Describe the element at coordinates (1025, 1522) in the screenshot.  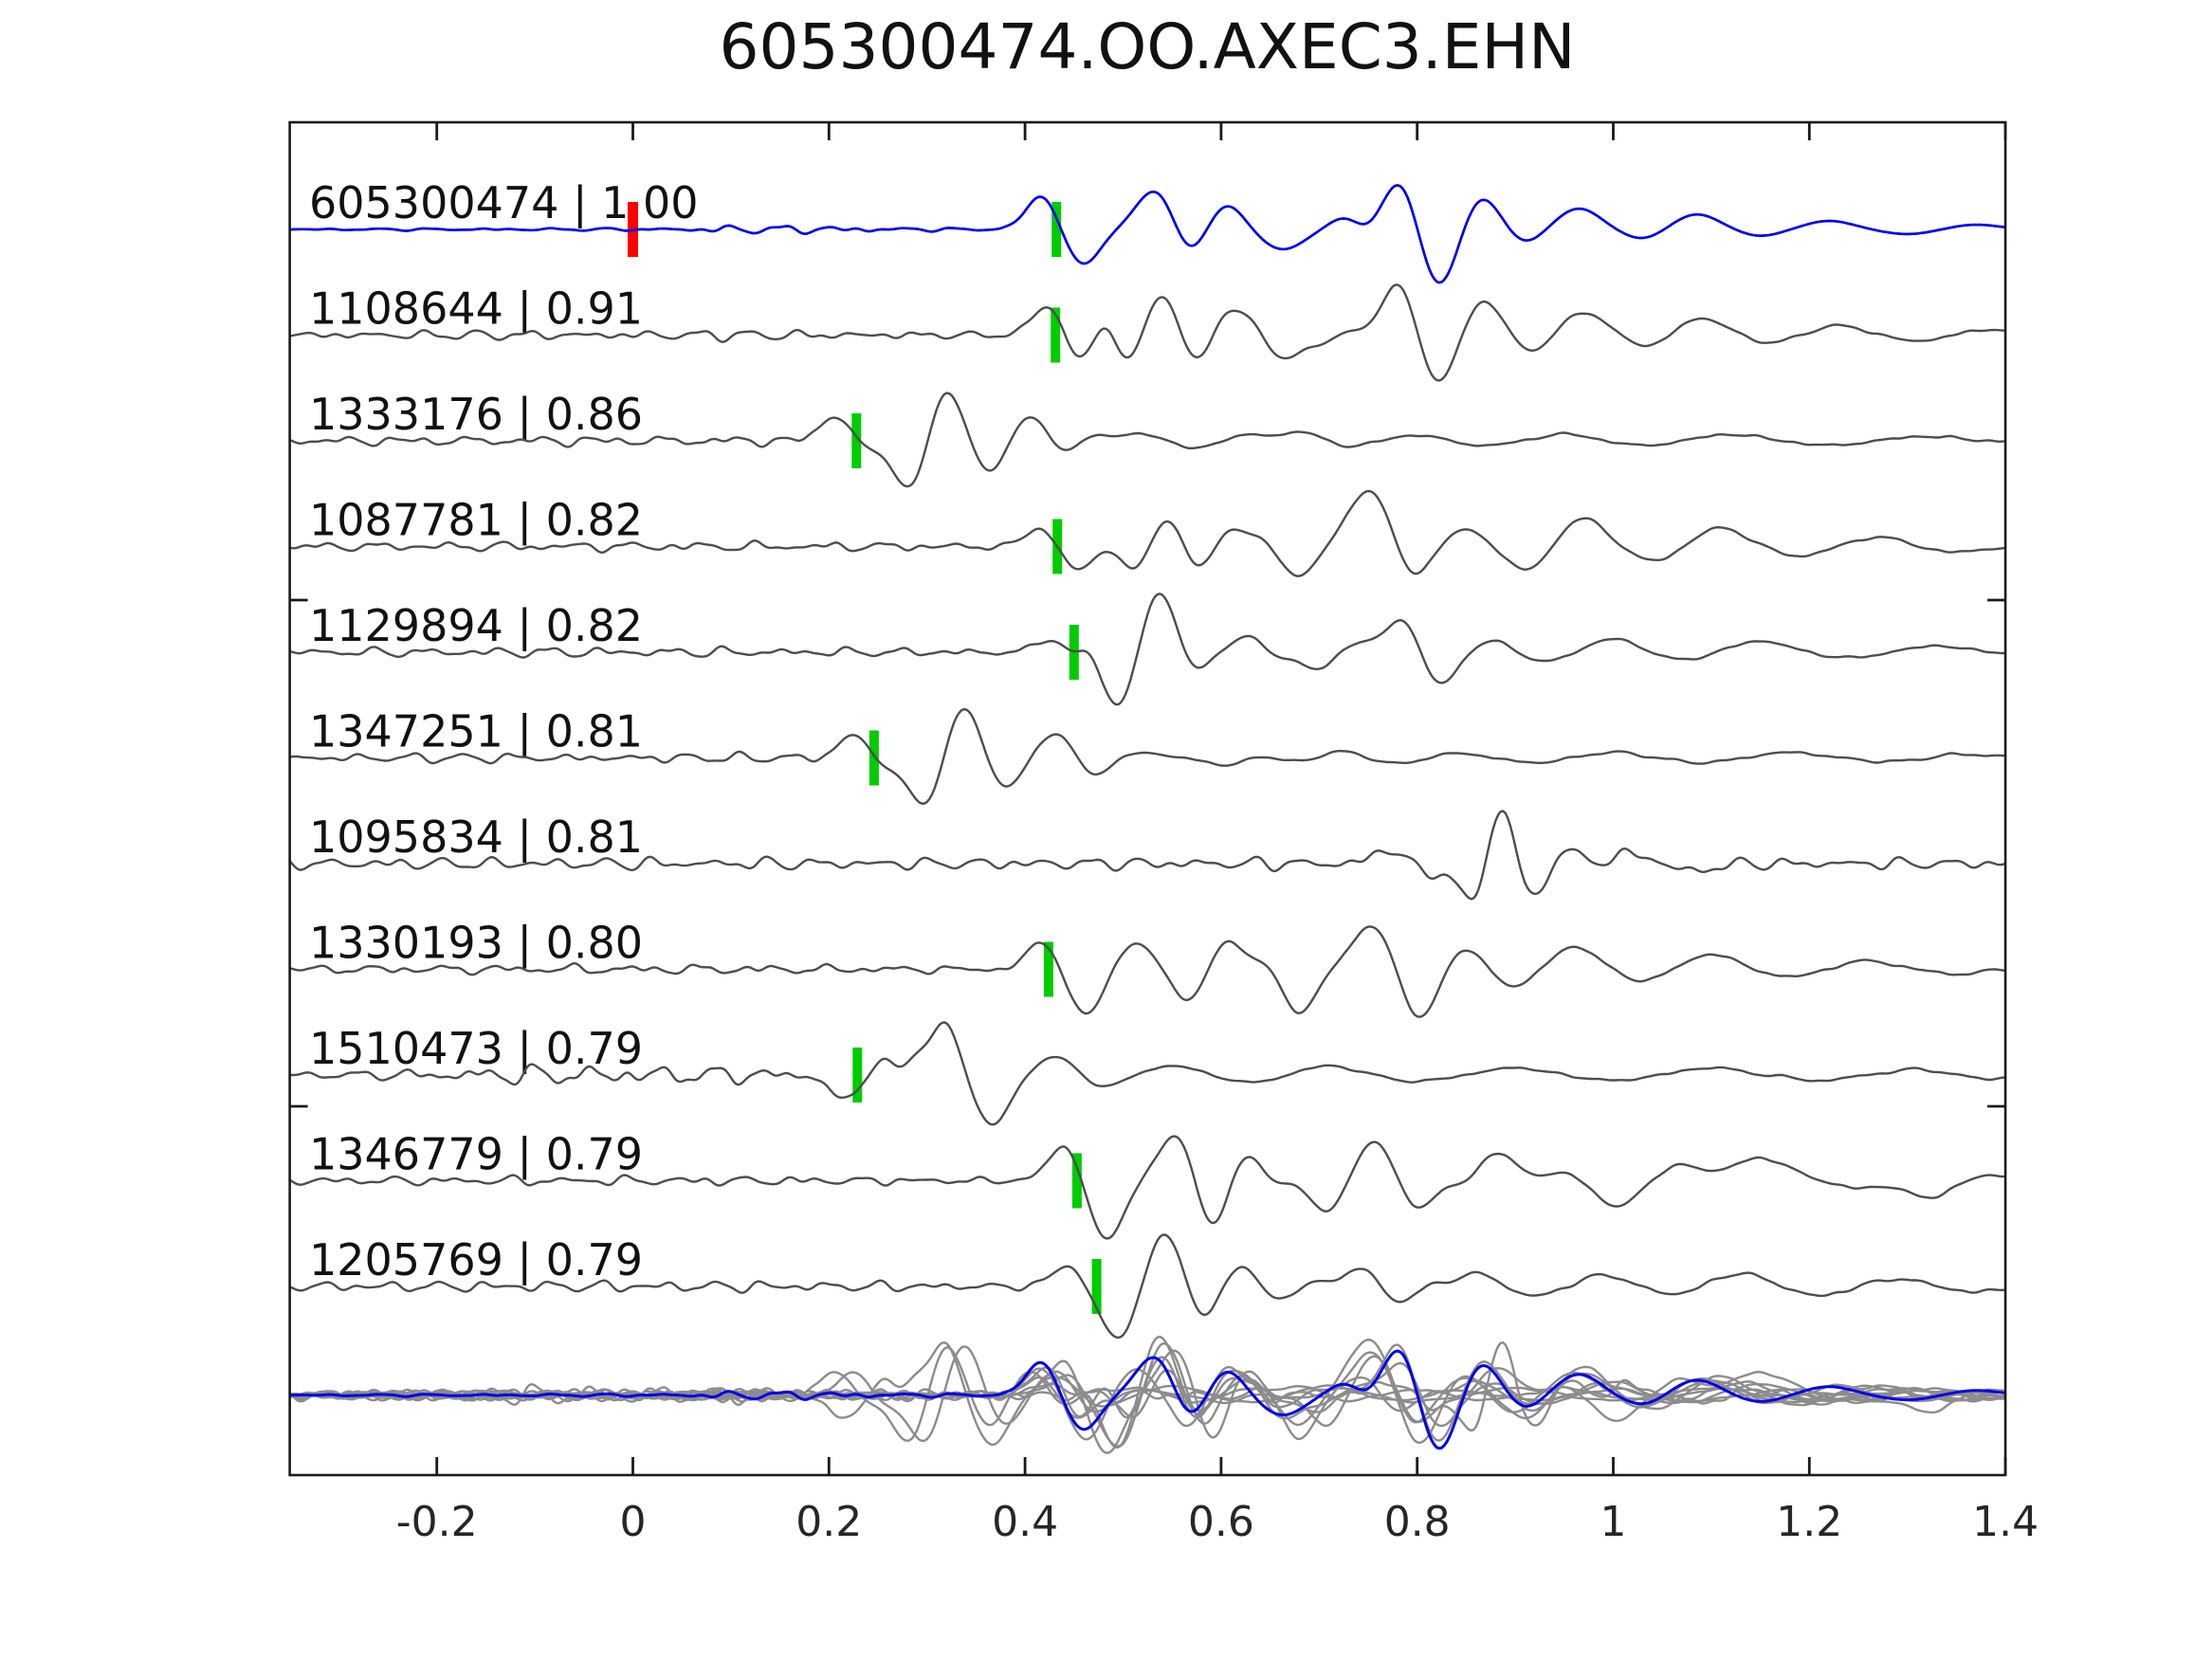
I see `x-tick-label: 0.4` at that location.